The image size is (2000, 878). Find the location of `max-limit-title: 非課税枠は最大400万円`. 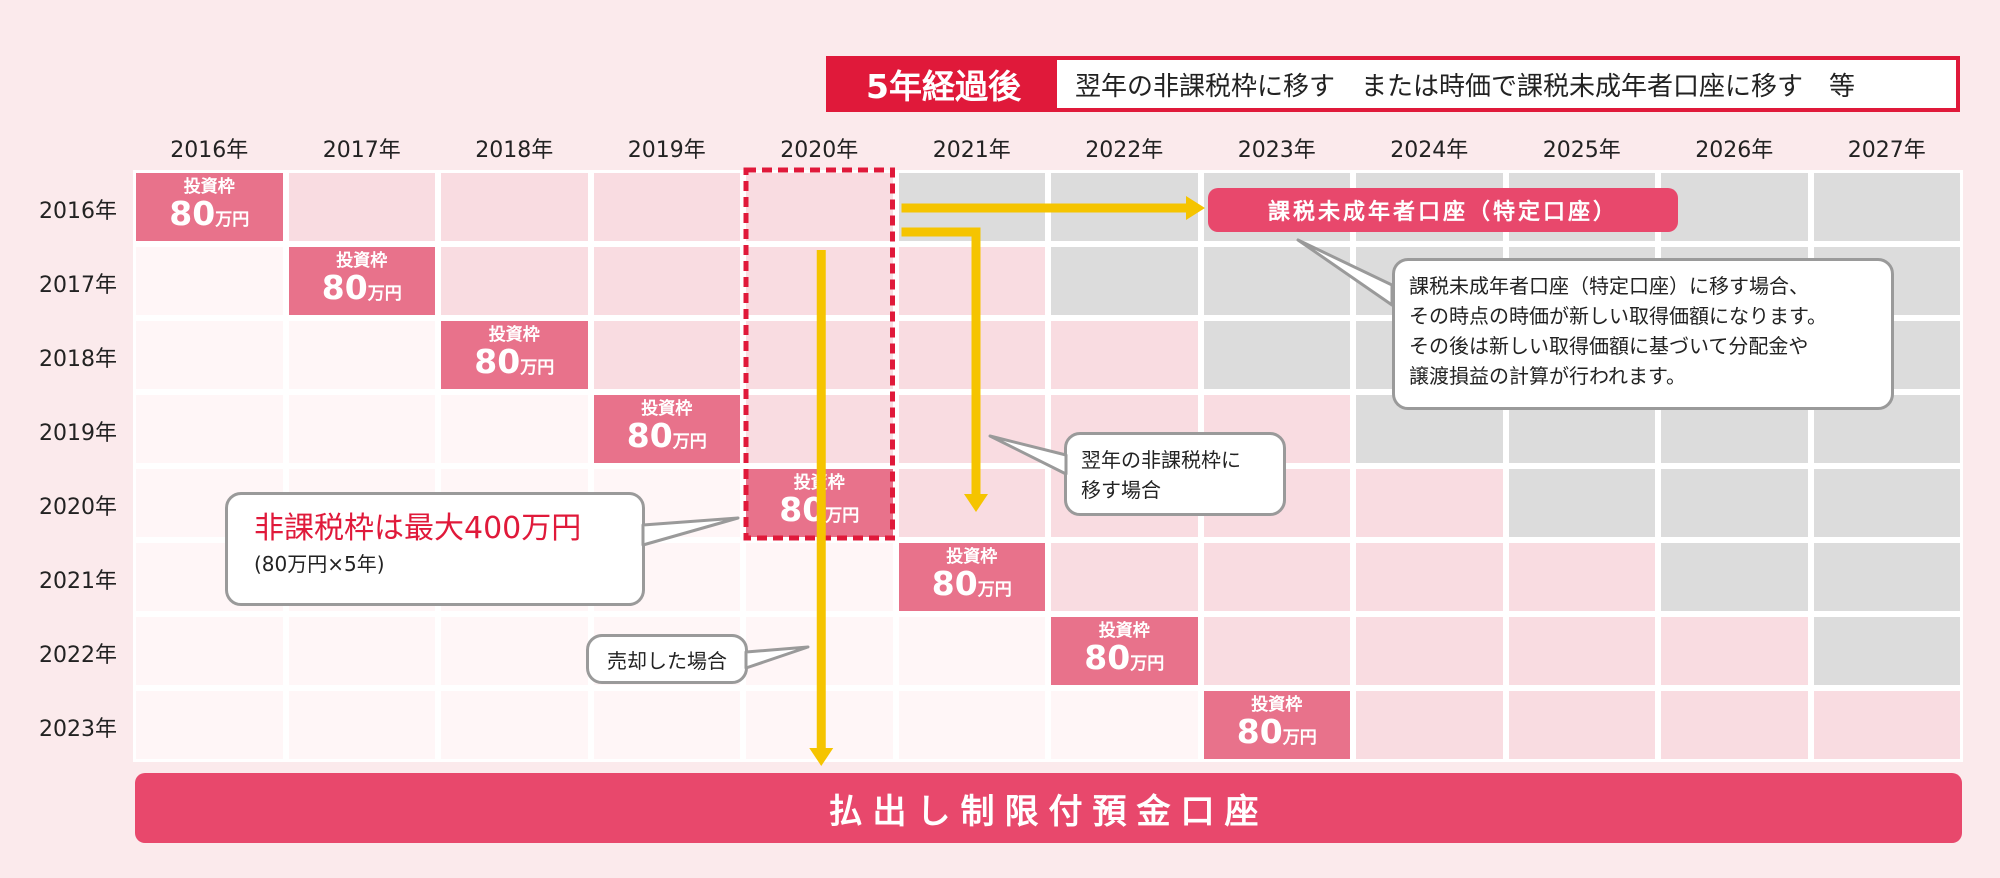

max-limit-title: 非課税枠は最大400万円 is located at coordinates (418, 528).